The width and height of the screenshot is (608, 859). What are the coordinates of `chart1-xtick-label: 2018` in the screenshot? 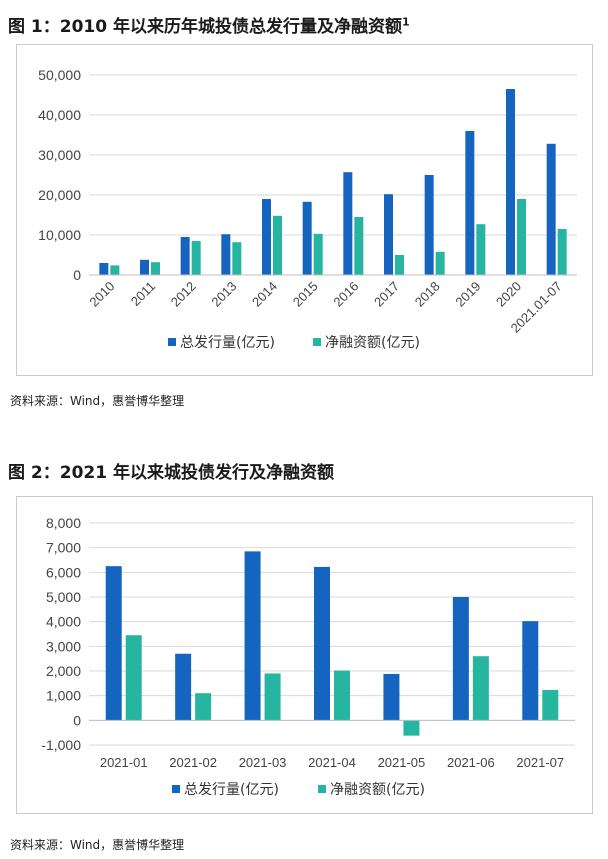 It's located at (427, 294).